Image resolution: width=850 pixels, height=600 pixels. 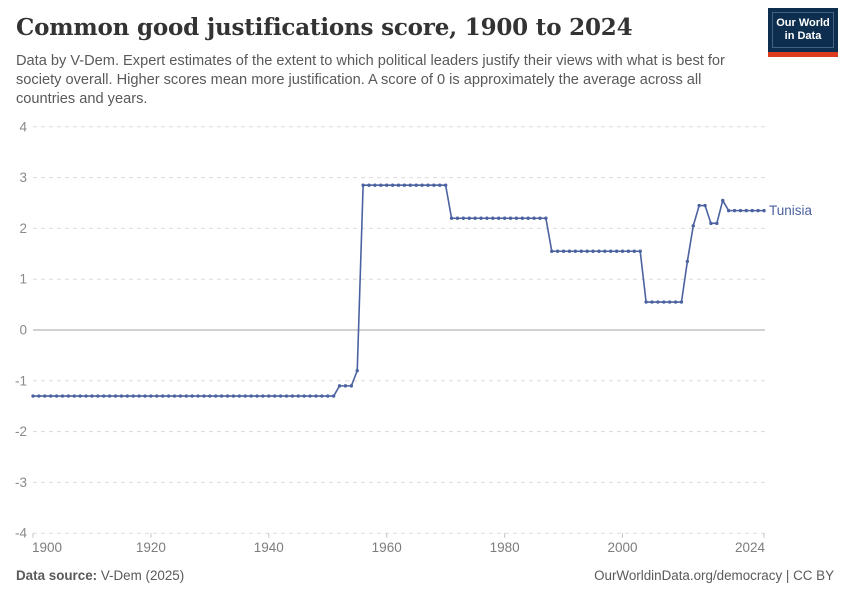 I want to click on data-source-value: V-Dem (2025), so click(x=141, y=575).